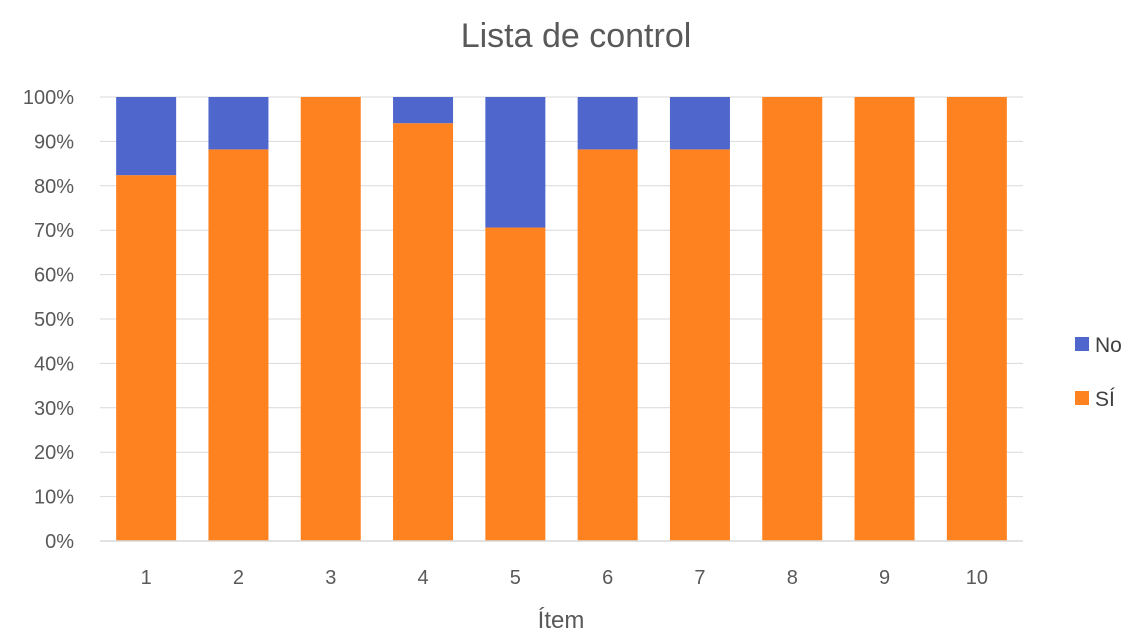  What do you see at coordinates (564, 578) in the screenshot?
I see `x-axis-tick-labels: 1 2 3 4 5 6 7 8 9 10` at bounding box center [564, 578].